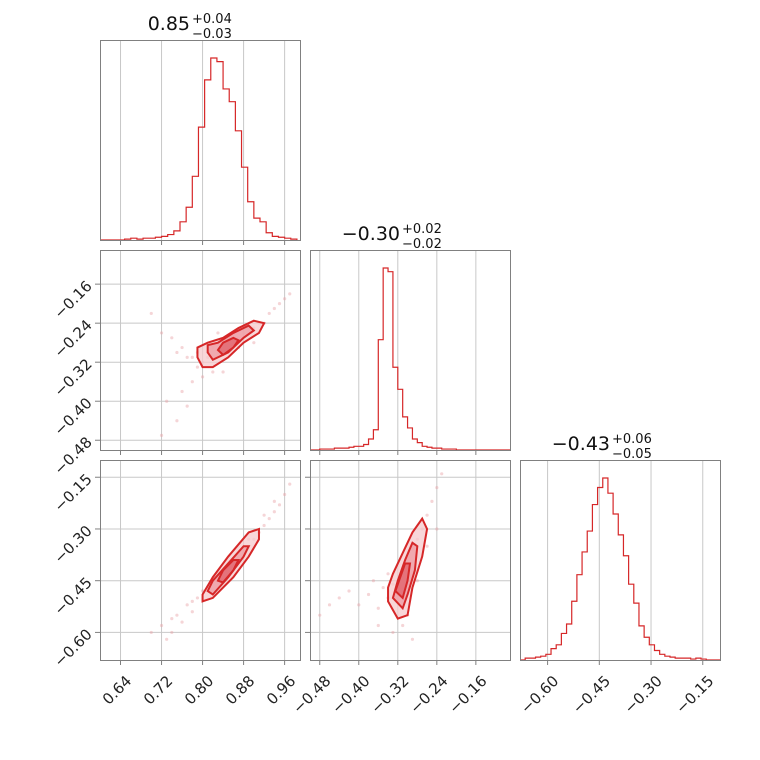  I want to click on x-tick-label: −0.60, so click(539, 694).